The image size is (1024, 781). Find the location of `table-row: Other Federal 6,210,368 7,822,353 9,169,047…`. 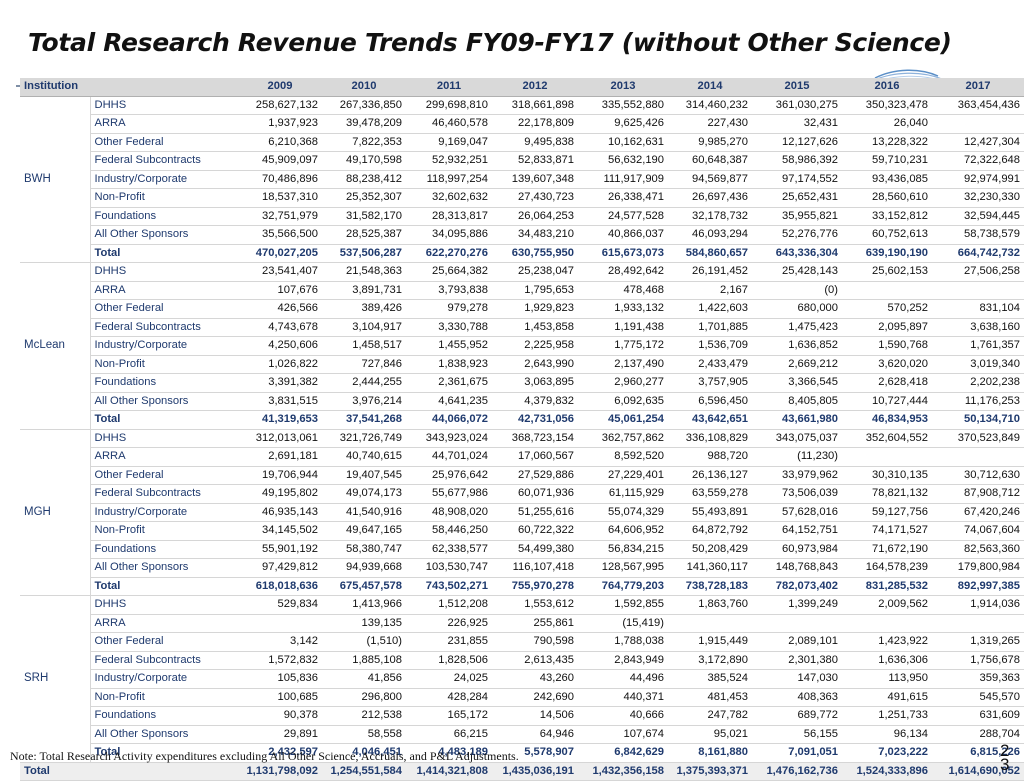

table-row: Other Federal 6,210,368 7,822,353 9,169,047… is located at coordinates (522, 142).